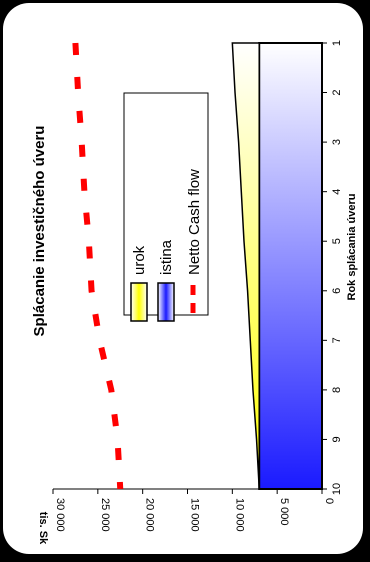 The height and width of the screenshot is (562, 370). Describe the element at coordinates (139, 260) in the screenshot. I see `legend-label-urok: urok` at that location.